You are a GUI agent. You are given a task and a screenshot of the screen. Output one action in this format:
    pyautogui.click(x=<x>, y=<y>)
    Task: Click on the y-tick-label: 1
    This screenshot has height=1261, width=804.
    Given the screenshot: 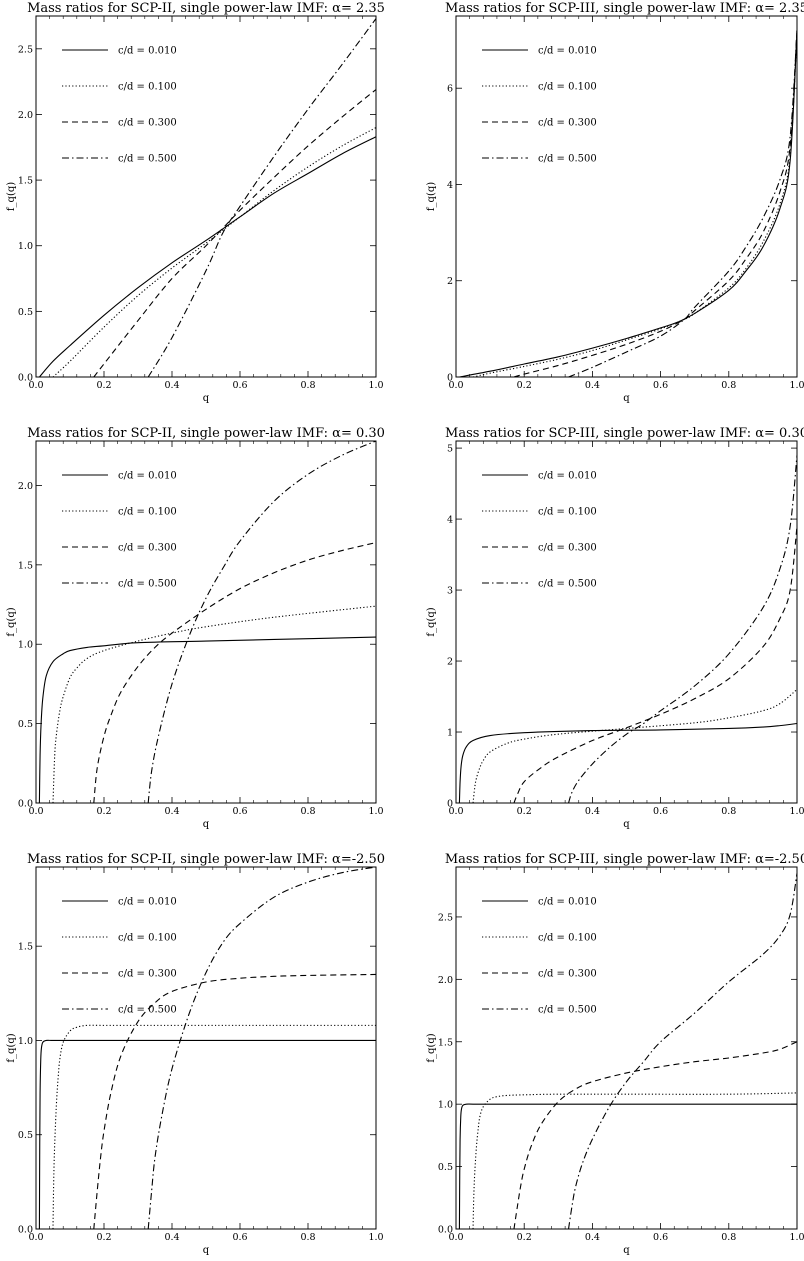 What is the action you would take?
    pyautogui.click(x=450, y=733)
    